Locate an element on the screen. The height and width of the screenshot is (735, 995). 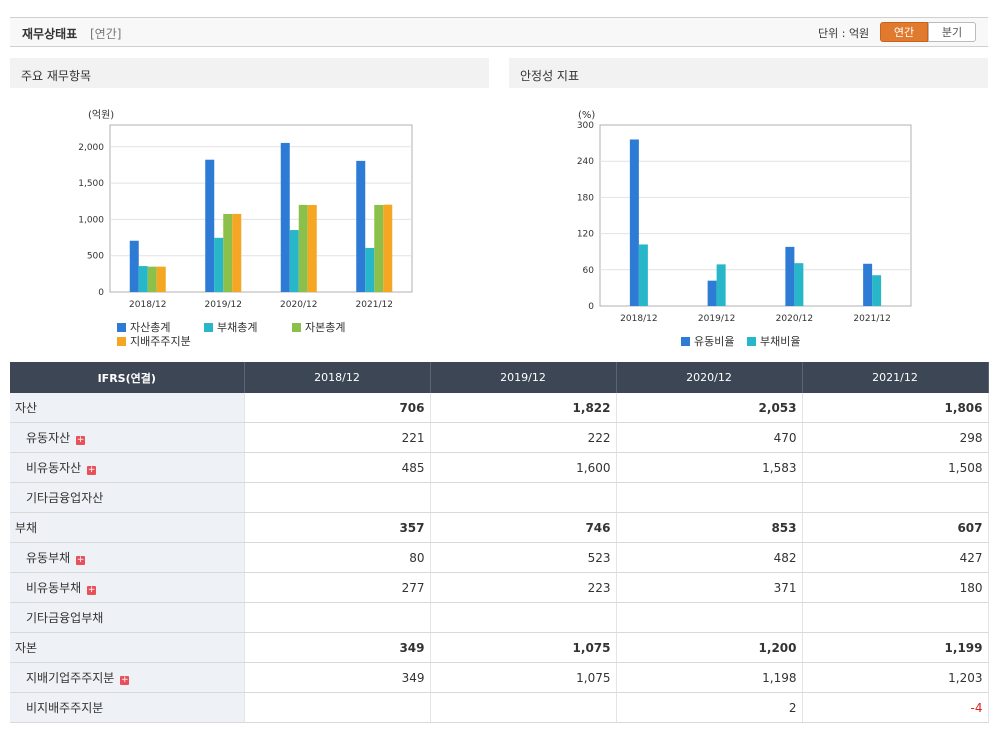
y-tick-label: 2,000 is located at coordinates (91, 148).